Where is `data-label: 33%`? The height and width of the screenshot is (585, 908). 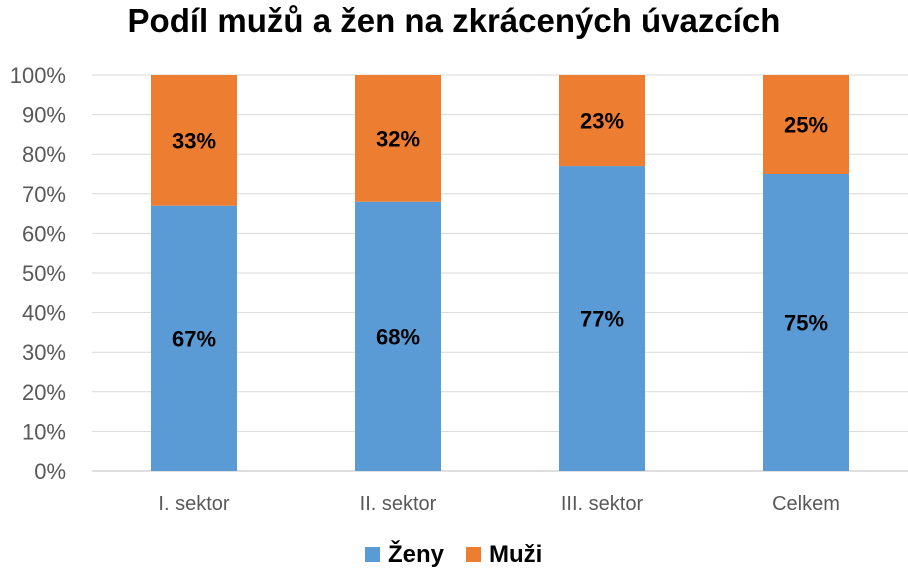
data-label: 33% is located at coordinates (194, 140).